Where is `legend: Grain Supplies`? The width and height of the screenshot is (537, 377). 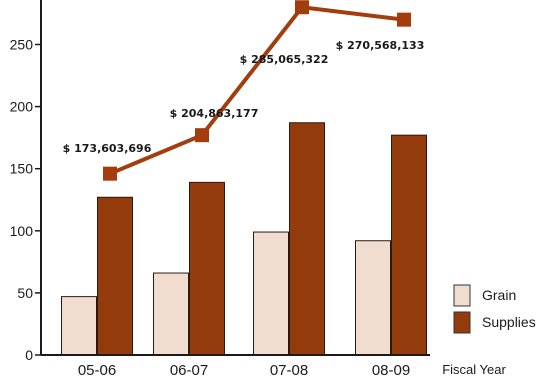
legend: Grain Supplies is located at coordinates (494, 309).